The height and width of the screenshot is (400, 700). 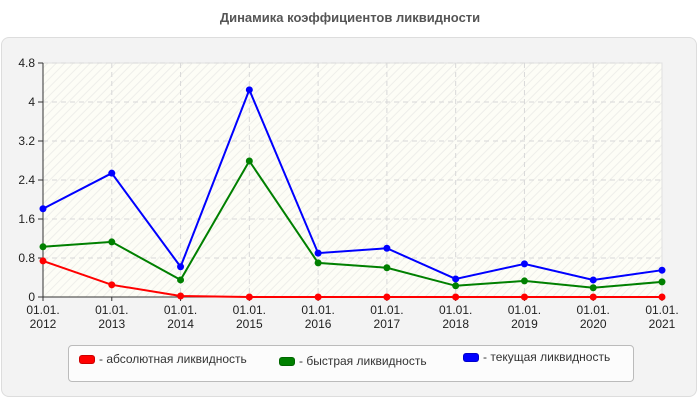 I want to click on x-tick-label: 2020, so click(x=593, y=324).